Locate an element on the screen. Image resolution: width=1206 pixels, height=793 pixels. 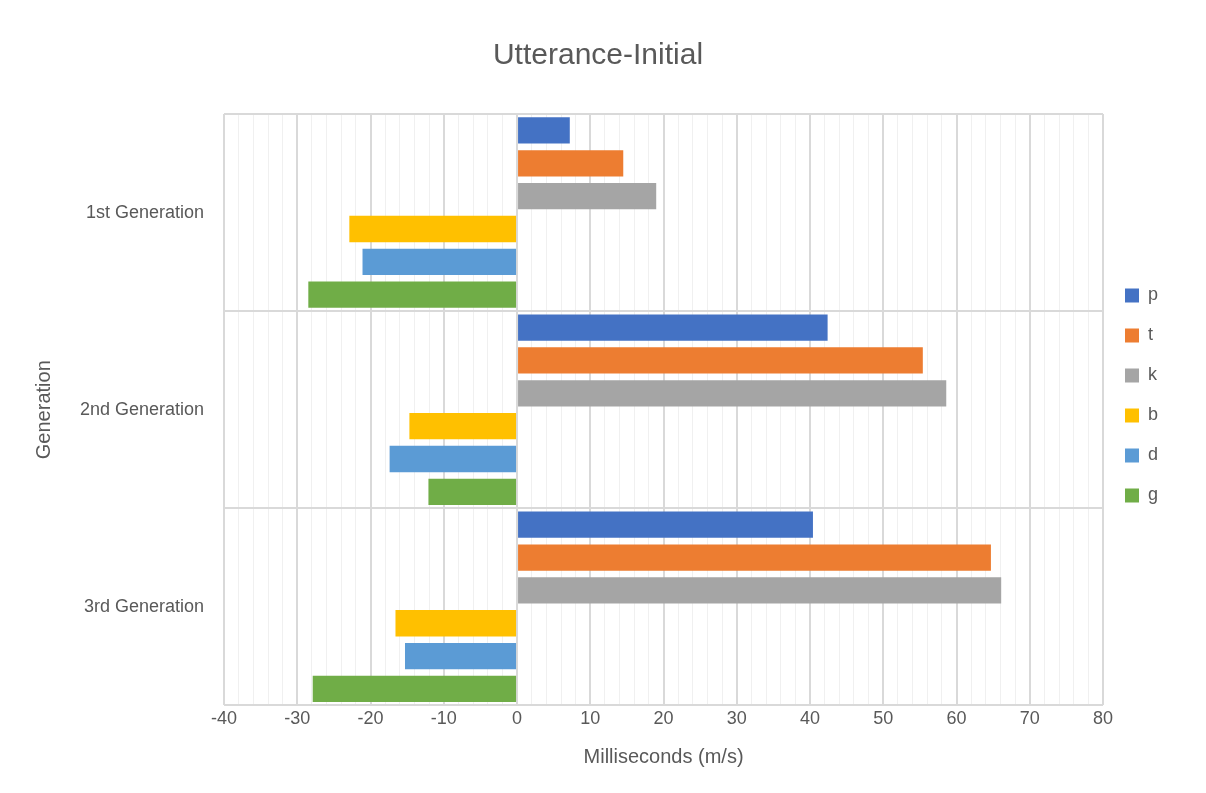
x-tick-label: 30 is located at coordinates (736, 718).